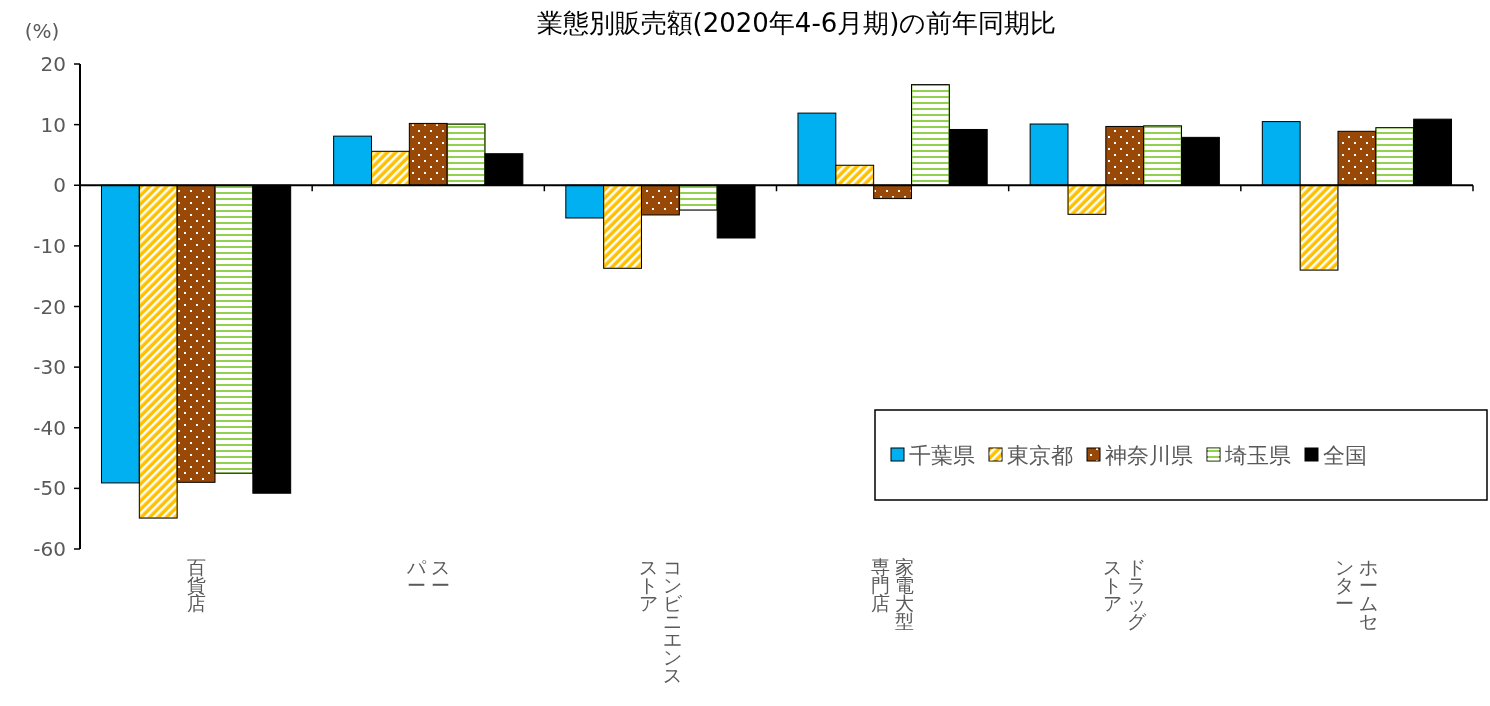  Describe the element at coordinates (1345, 455) in the screenshot. I see `legend-label: 全国` at that location.